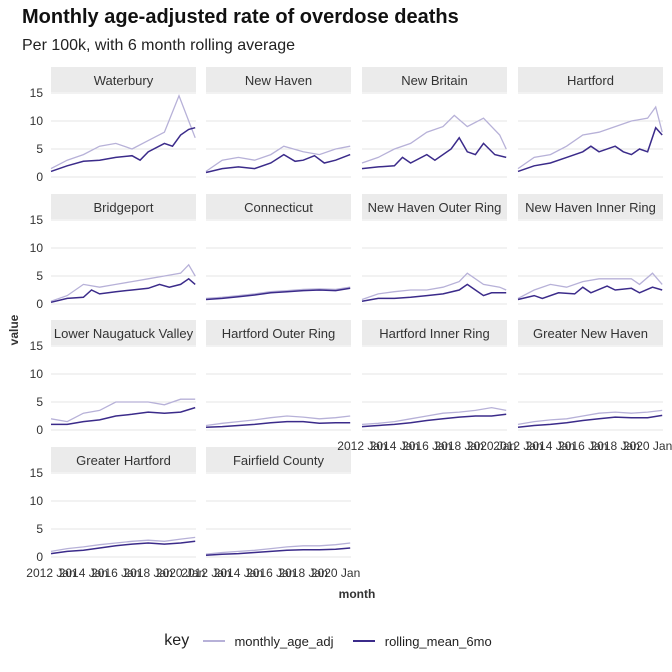 Image resolution: width=672 pixels, height=672 pixels. What do you see at coordinates (37, 93) in the screenshot?
I see `y-tick-label-waterbury-15: 15` at bounding box center [37, 93].